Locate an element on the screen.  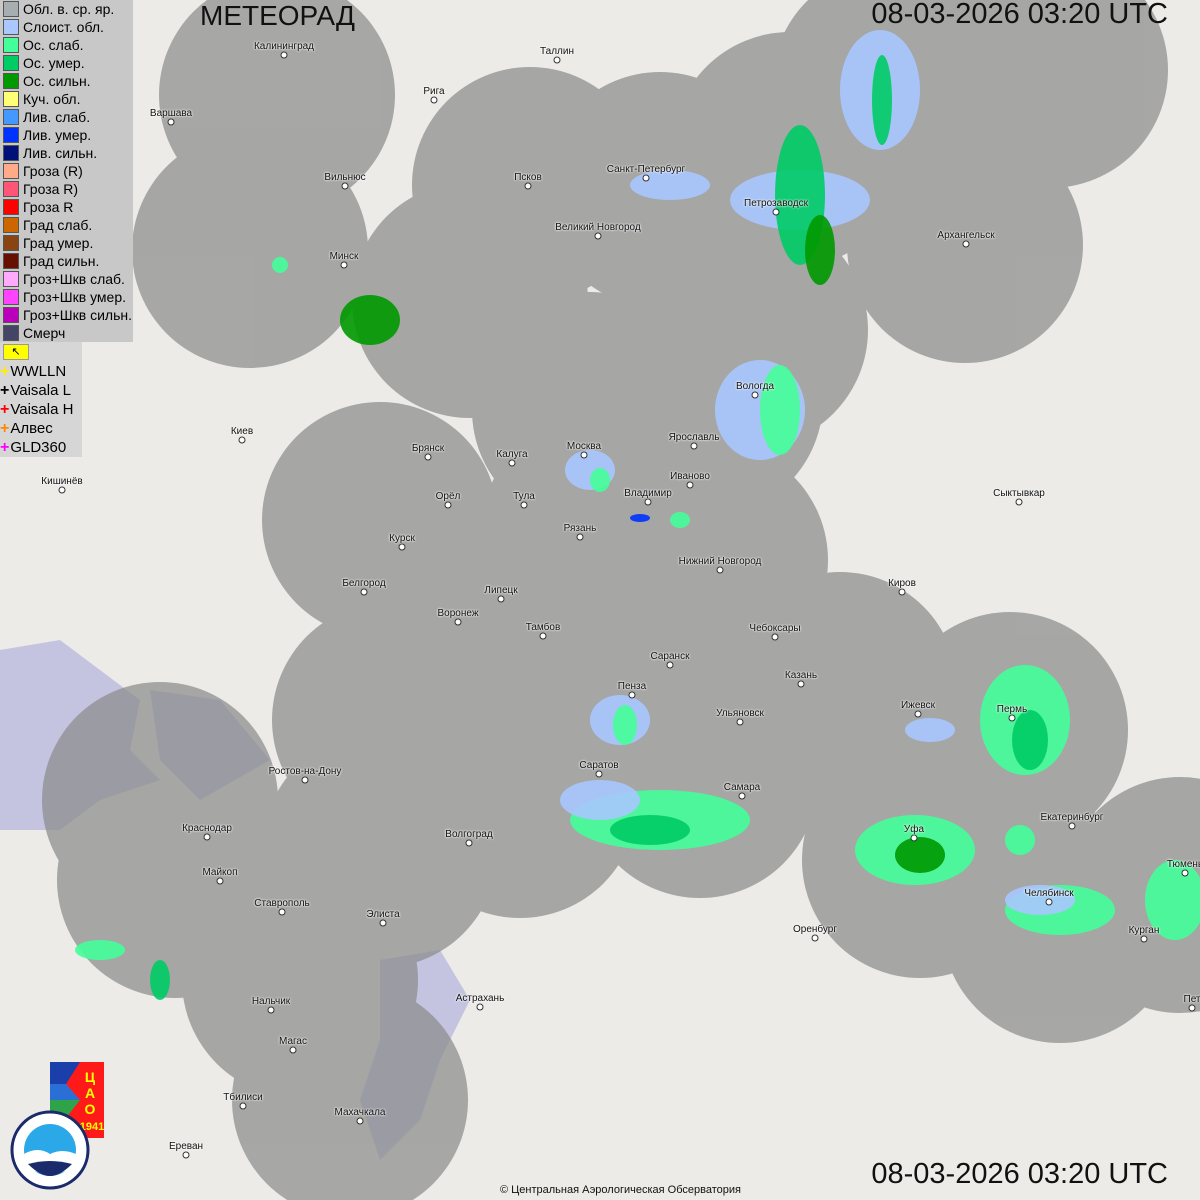
city-label: Самара is located at coordinates (742, 787).